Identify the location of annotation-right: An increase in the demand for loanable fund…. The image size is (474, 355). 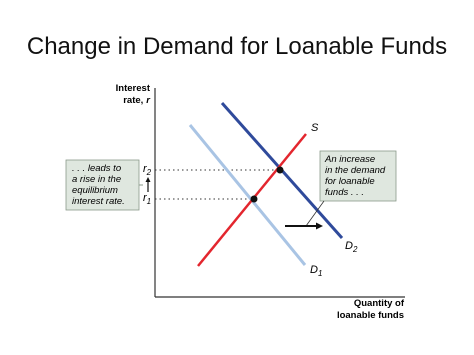
(355, 176).